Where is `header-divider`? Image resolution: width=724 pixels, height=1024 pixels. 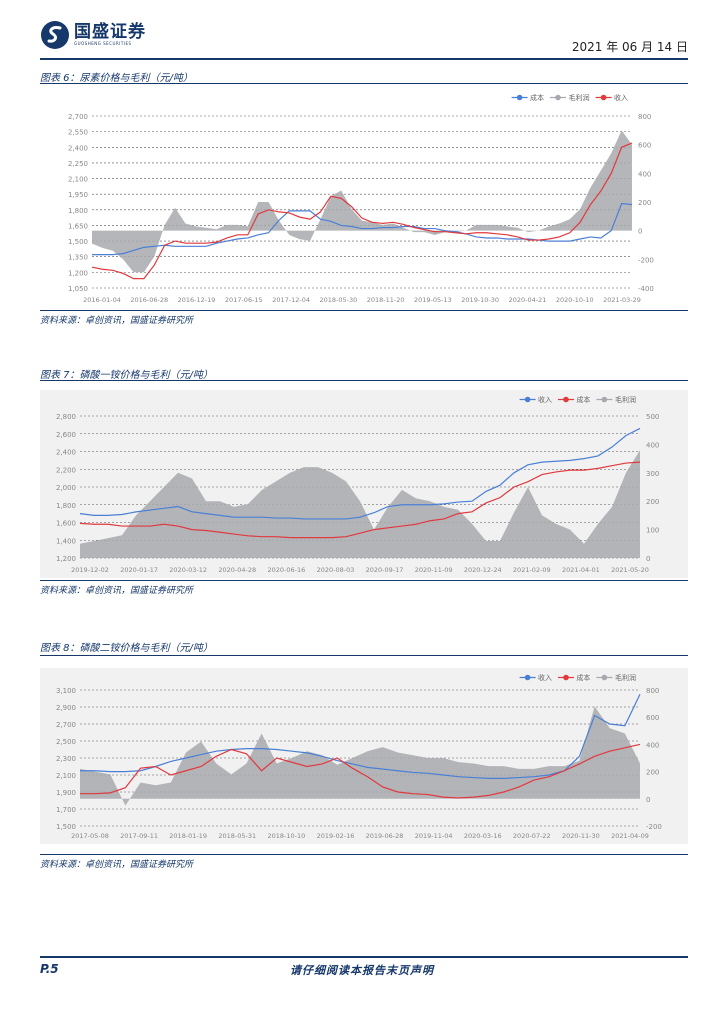
header-divider is located at coordinates (364, 59).